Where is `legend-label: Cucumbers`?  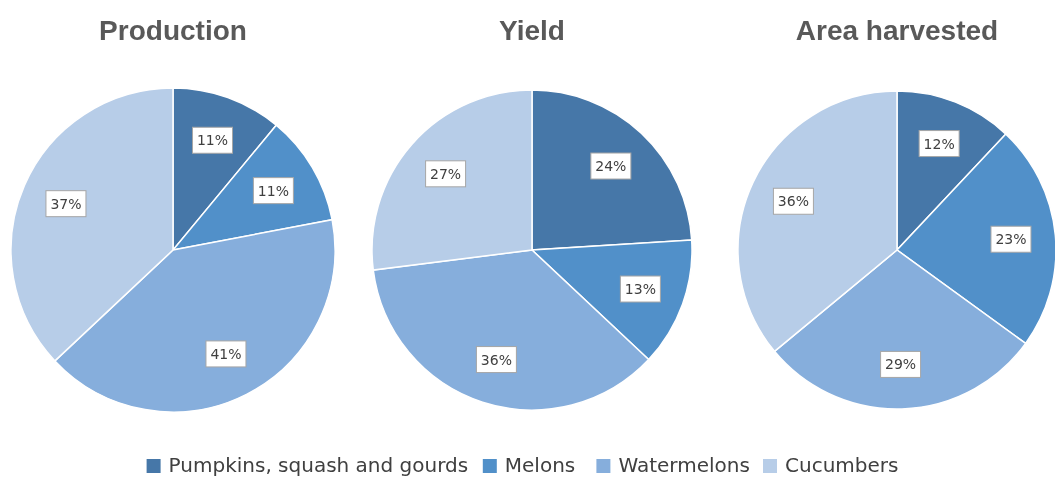
legend-label: Cucumbers is located at coordinates (842, 465).